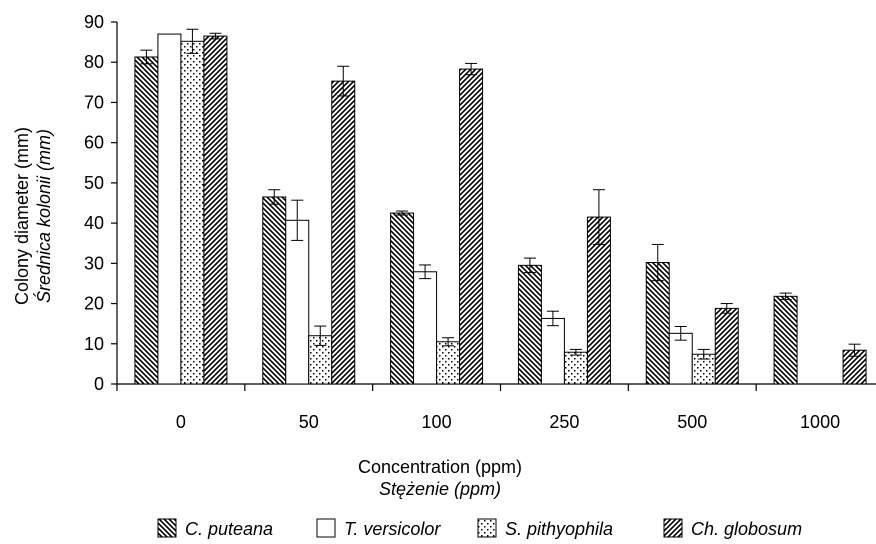  Describe the element at coordinates (181, 422) in the screenshot. I see `x-tick-label: 0` at that location.